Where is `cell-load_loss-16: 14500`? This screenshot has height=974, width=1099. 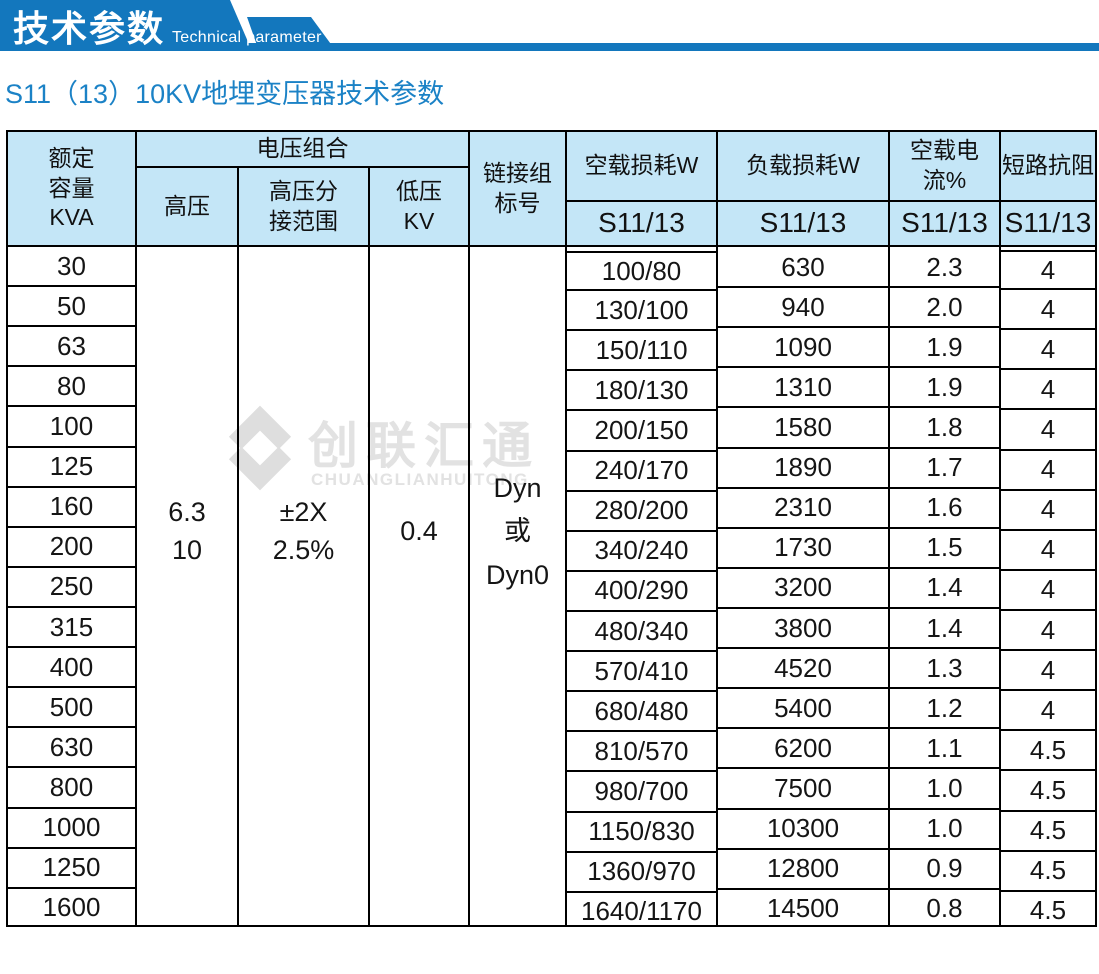
cell-load_loss-16: 14500 is located at coordinates (803, 907).